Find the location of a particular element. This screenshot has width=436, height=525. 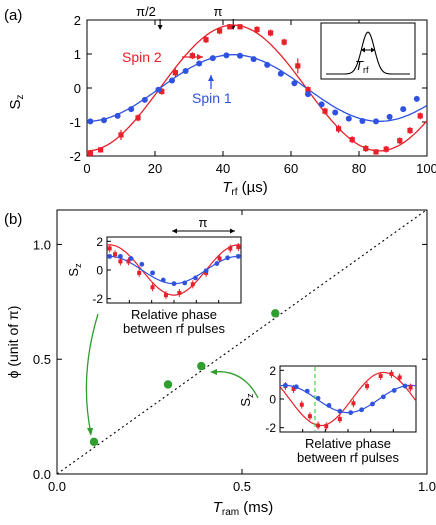

a-ytick-label: 0 is located at coordinates (77, 88).